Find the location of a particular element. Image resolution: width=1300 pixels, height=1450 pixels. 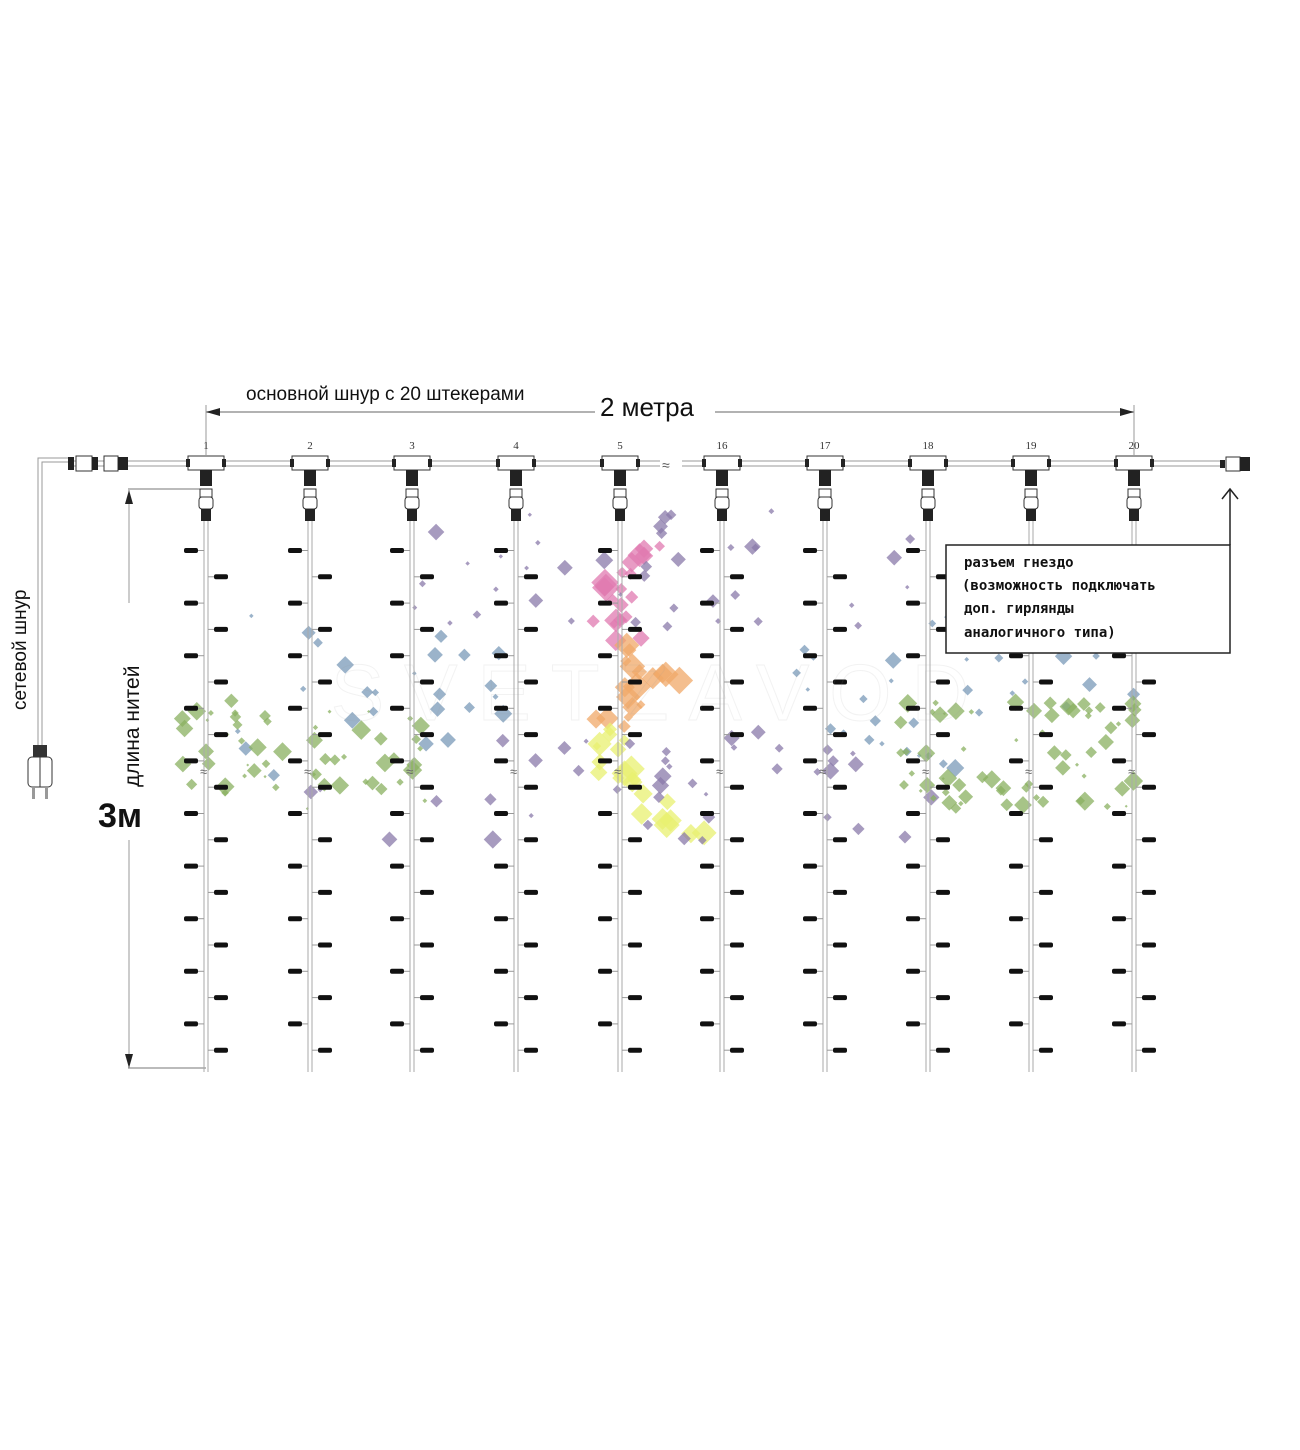

connector-stem is located at coordinates (412, 478).